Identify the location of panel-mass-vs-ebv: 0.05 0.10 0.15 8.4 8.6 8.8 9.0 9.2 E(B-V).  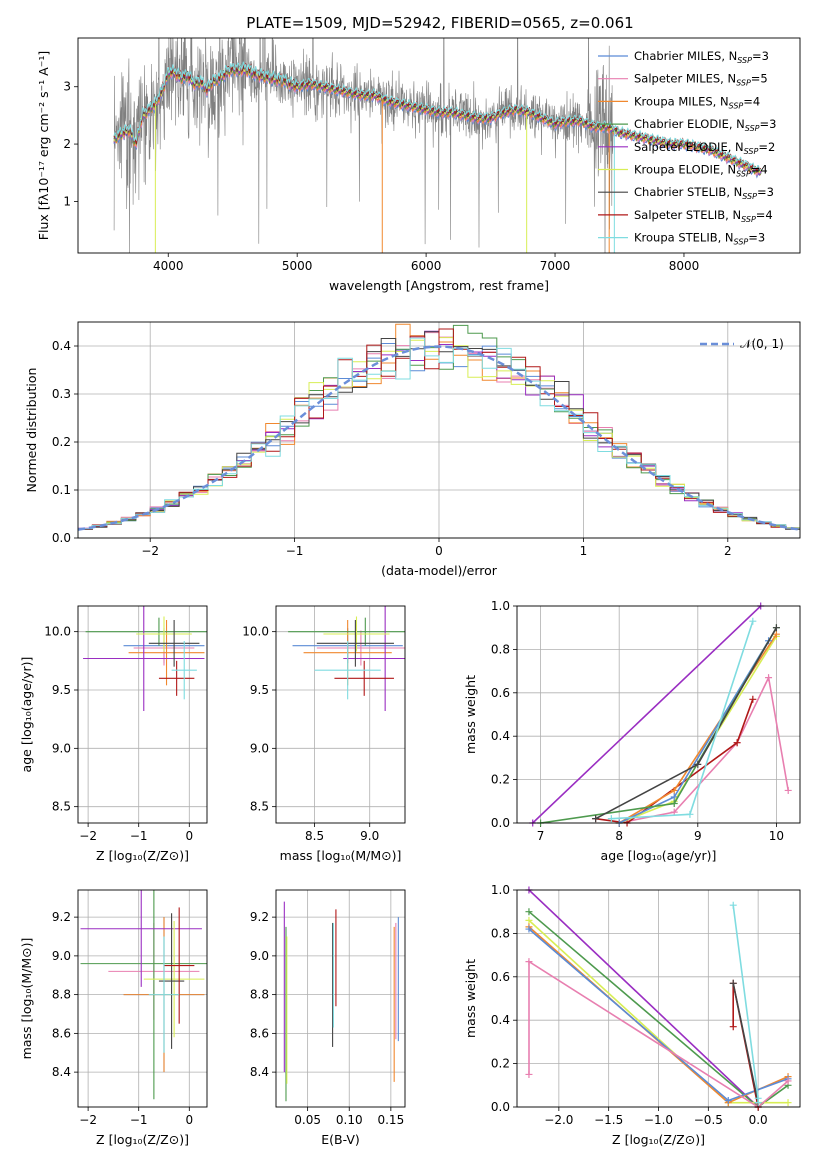
(328, 1018).